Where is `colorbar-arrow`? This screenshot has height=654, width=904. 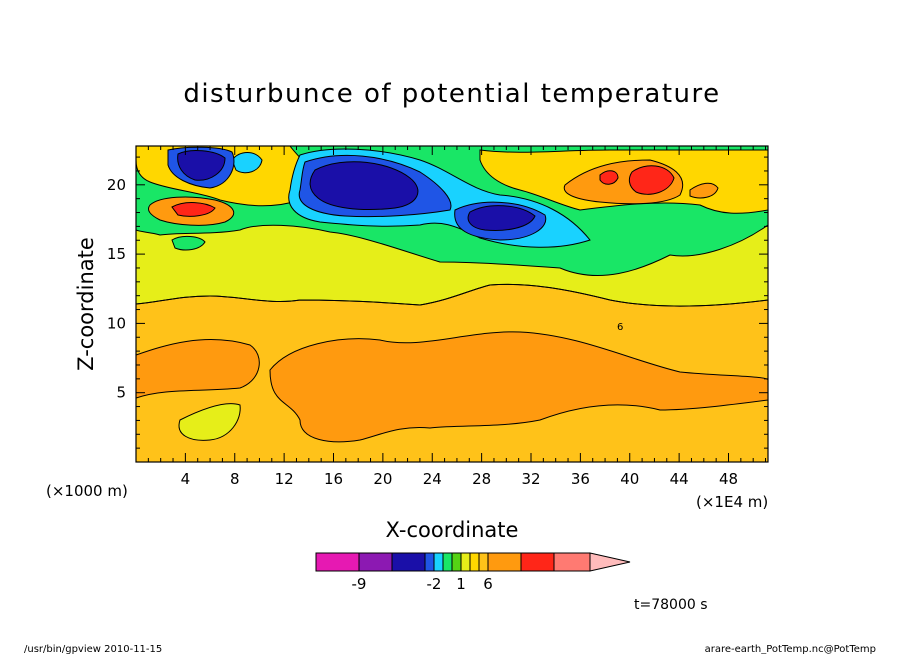 colorbar-arrow is located at coordinates (610, 562).